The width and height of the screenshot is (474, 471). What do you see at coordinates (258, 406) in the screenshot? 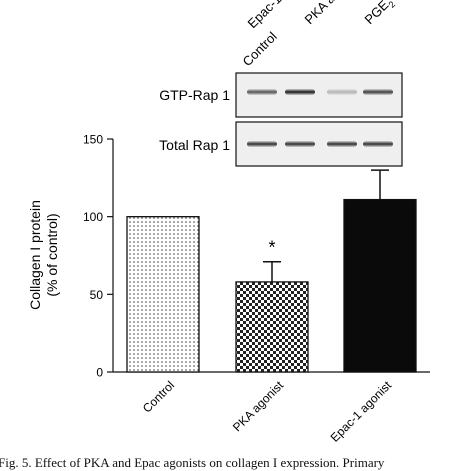
I see `x-tick-label: PKA agonist` at bounding box center [258, 406].